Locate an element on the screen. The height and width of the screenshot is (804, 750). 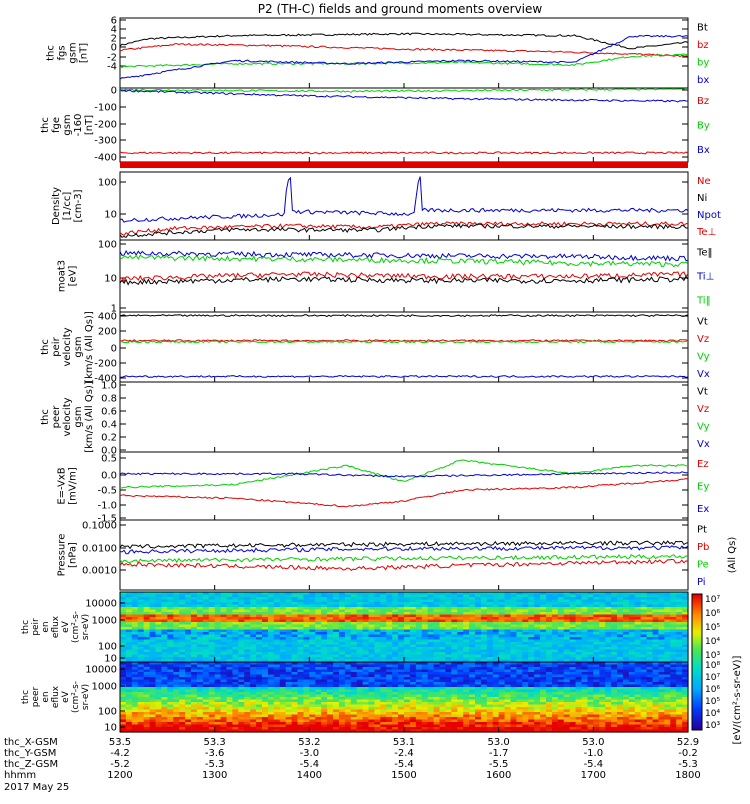
y-tick-label: 0.8 is located at coordinates (109, 399).